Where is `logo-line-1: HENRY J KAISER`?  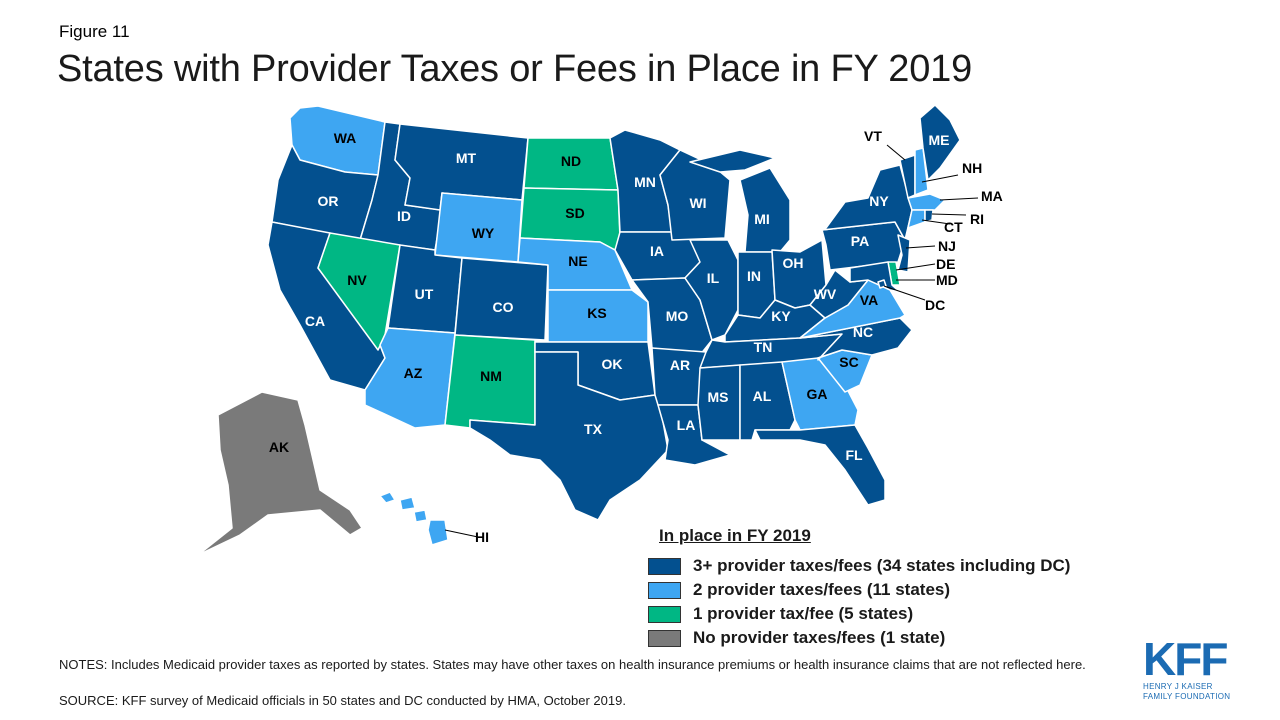
logo-line-1: HENRY J KAISER is located at coordinates (1178, 686).